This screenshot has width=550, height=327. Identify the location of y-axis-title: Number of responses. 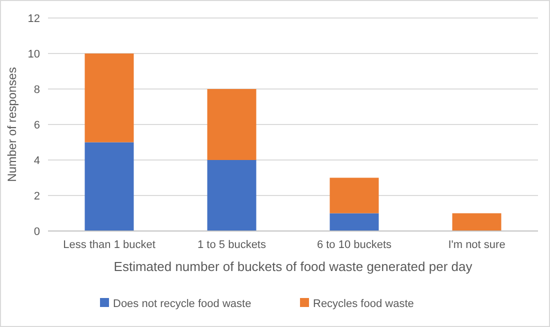
(12, 124).